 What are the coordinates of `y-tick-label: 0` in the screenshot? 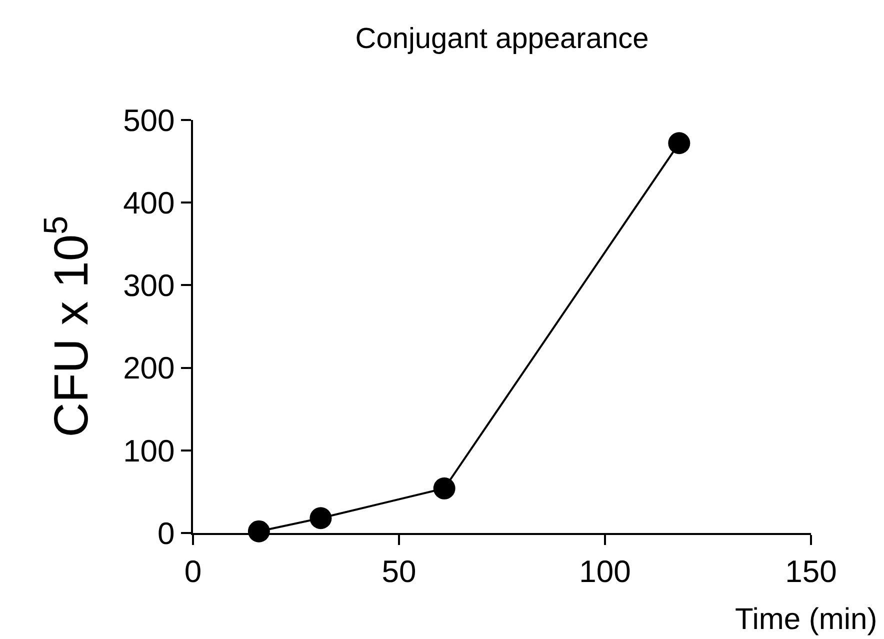 It's located at (166, 533).